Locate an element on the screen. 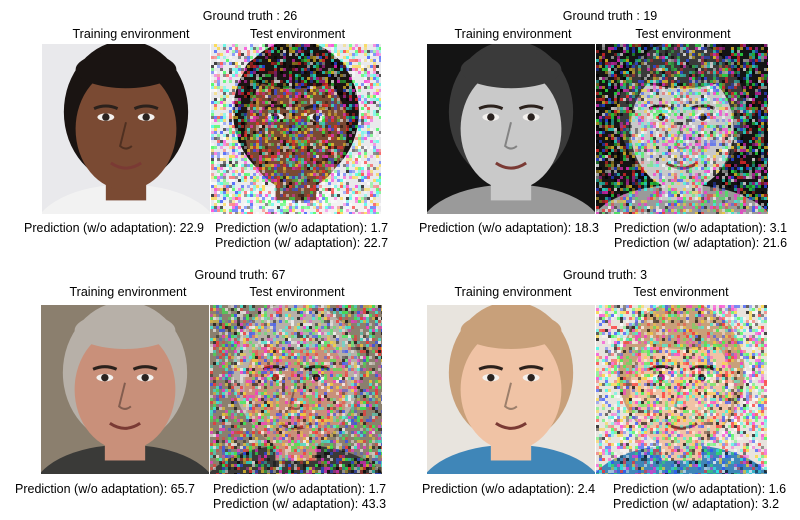 The width and height of the screenshot is (800, 520). prediction-test-with-adaptation: Prediction (w/ adaptation): 21.6 is located at coordinates (701, 243).